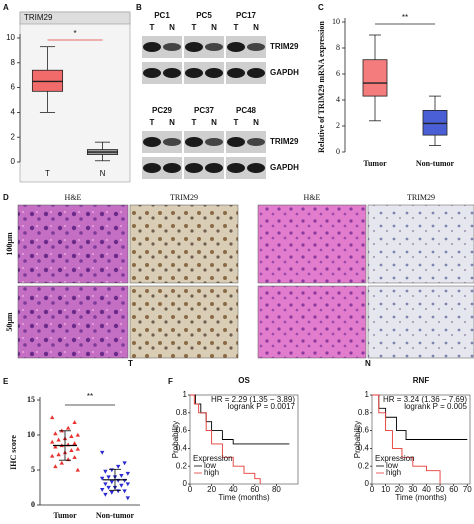  What do you see at coordinates (364, 448) in the screenshot?
I see `y-tick-label: 0.4` at bounding box center [364, 448].